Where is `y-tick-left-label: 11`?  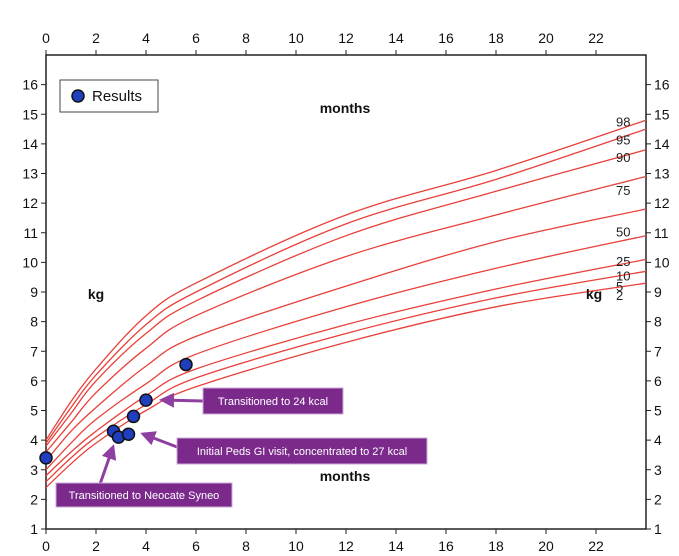
y-tick-left-label: 11 is located at coordinates (30, 233).